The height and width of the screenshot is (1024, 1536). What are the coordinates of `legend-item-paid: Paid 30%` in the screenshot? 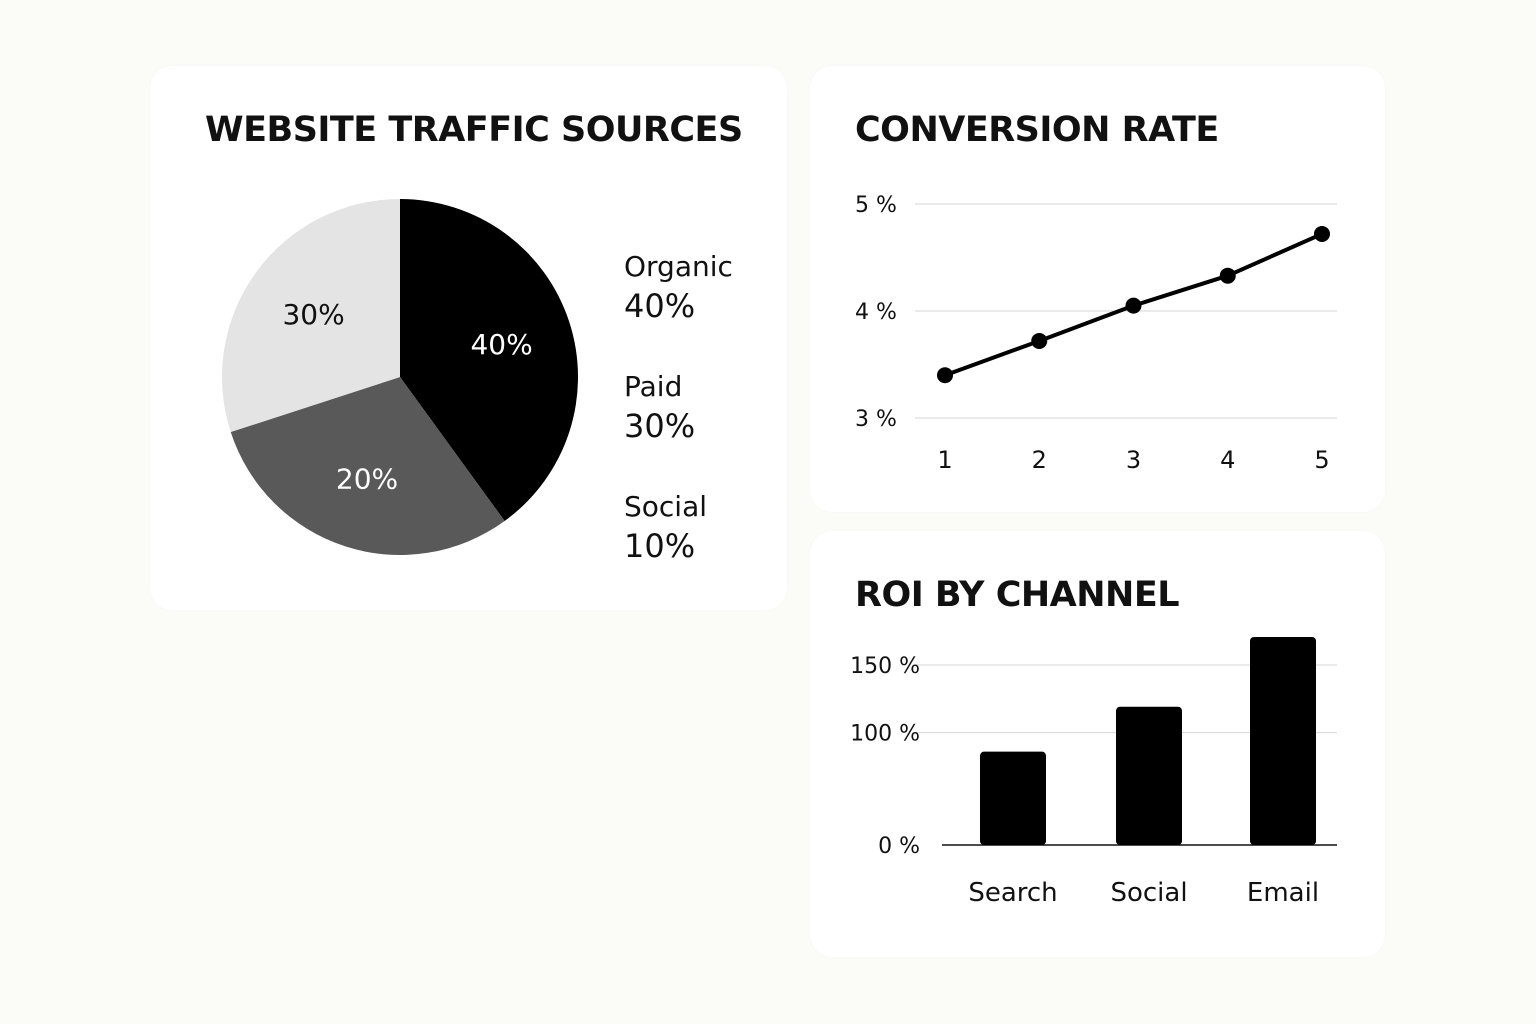 It's located at (659, 407).